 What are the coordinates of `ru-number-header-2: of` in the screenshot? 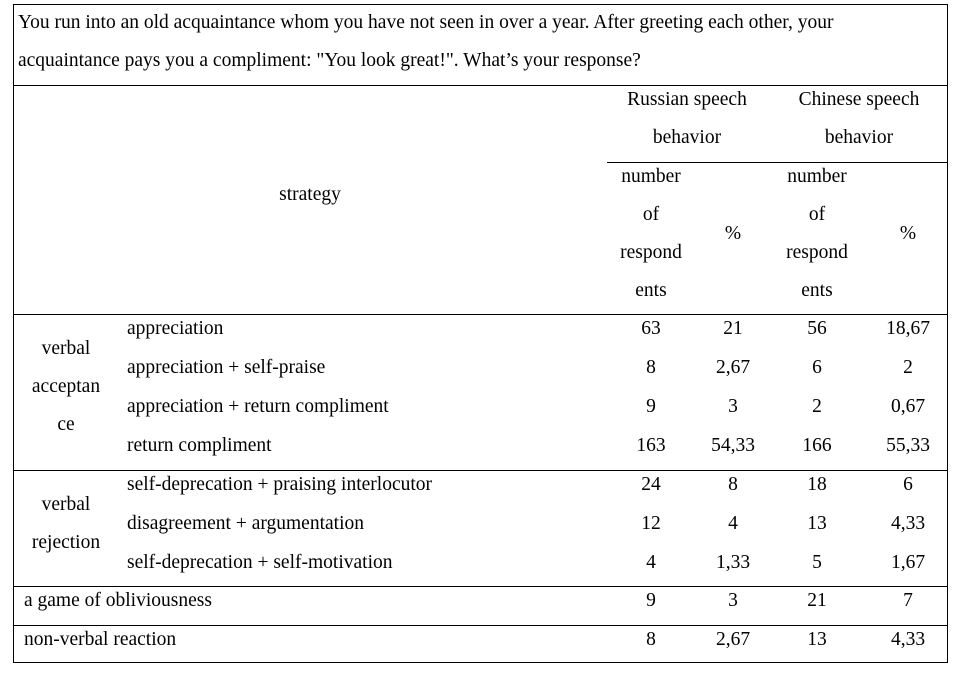 It's located at (651, 214).